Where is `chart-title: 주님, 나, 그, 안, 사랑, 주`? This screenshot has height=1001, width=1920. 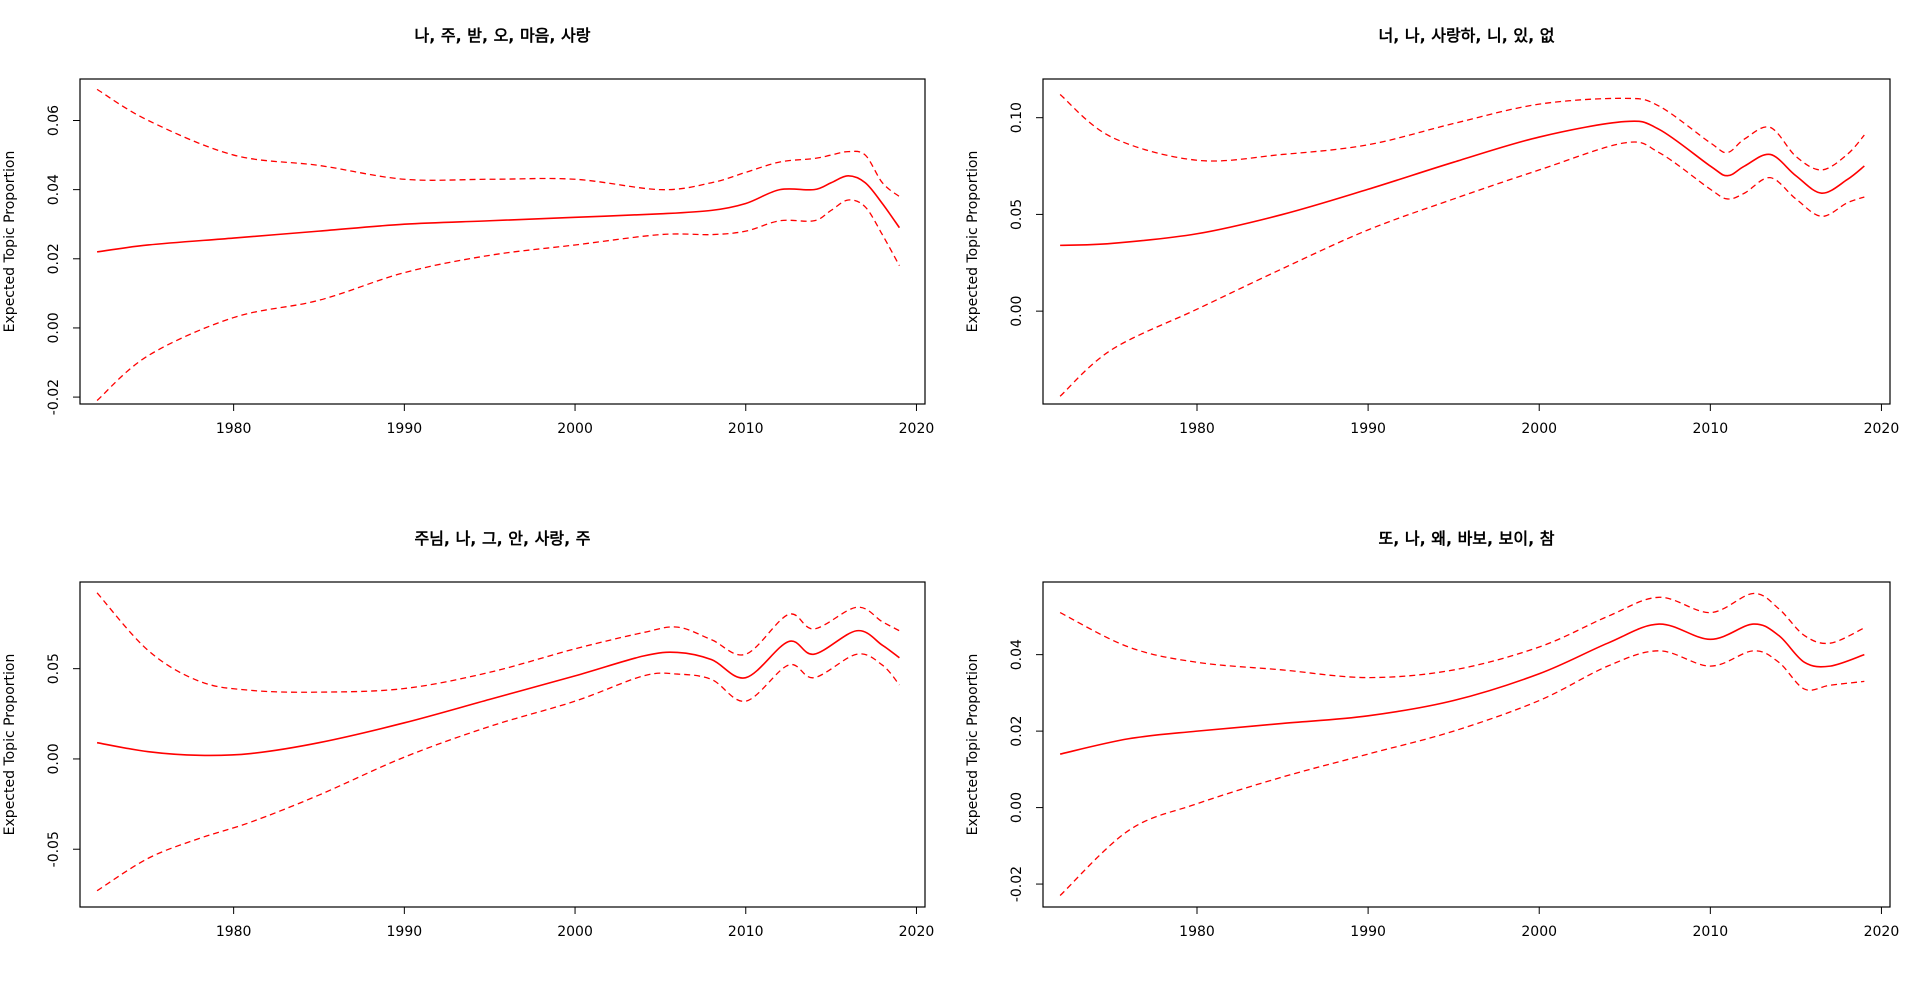 chart-title: 주님, 나, 그, 안, 사랑, 주 is located at coordinates (502, 538).